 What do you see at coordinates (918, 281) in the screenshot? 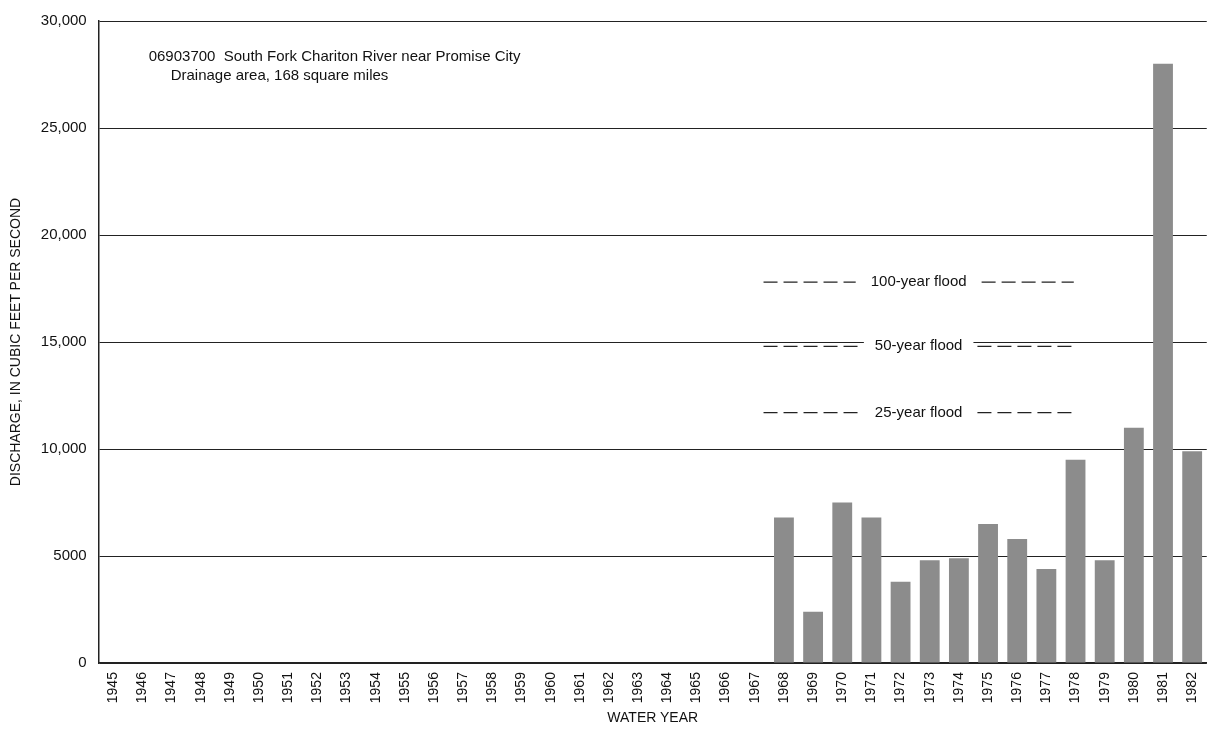
I see `ref-line-label: 100-year flood` at bounding box center [918, 281].